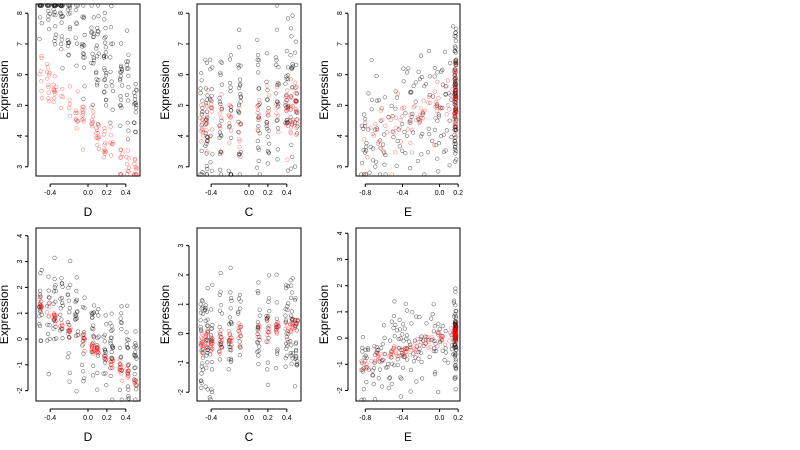 The width and height of the screenshot is (800, 450). I want to click on y-tick-label: 6, so click(20, 75).